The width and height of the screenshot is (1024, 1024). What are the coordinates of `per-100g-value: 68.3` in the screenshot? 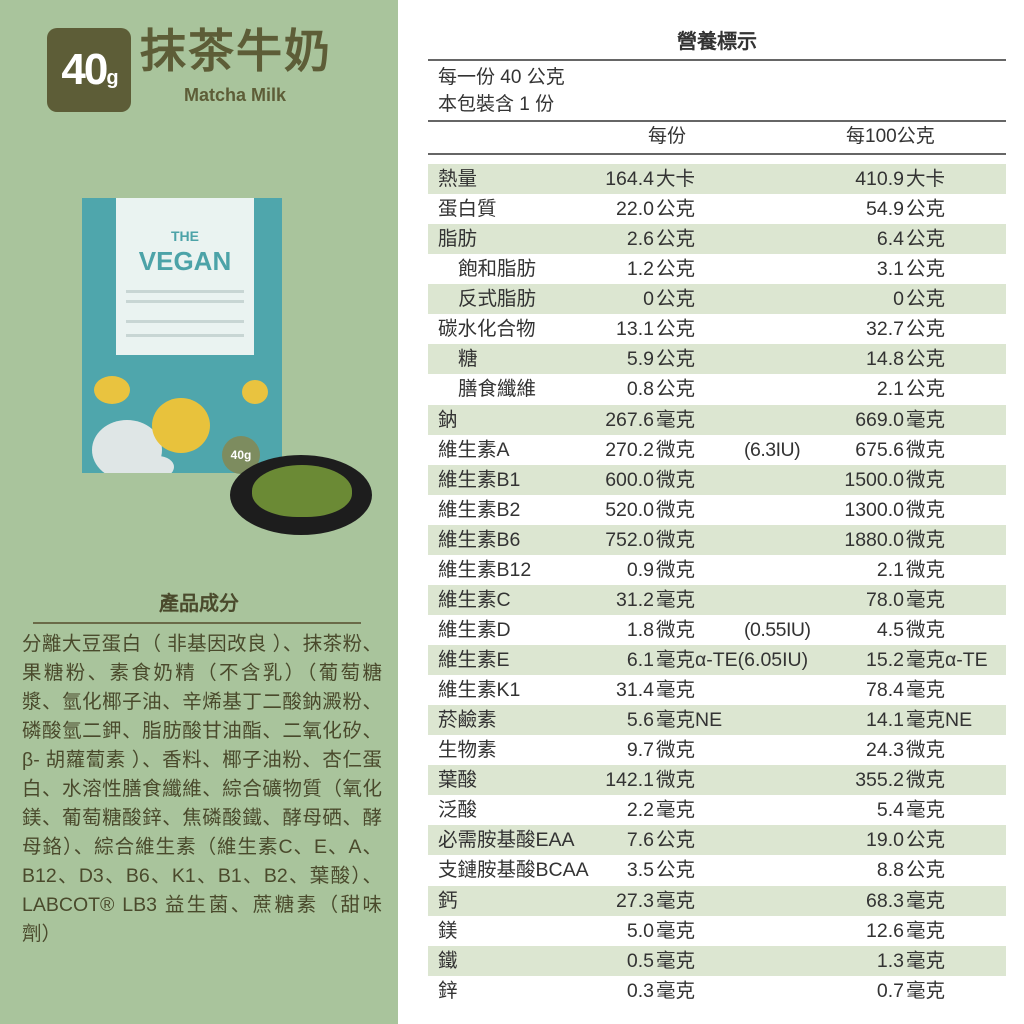 It's located at (885, 900).